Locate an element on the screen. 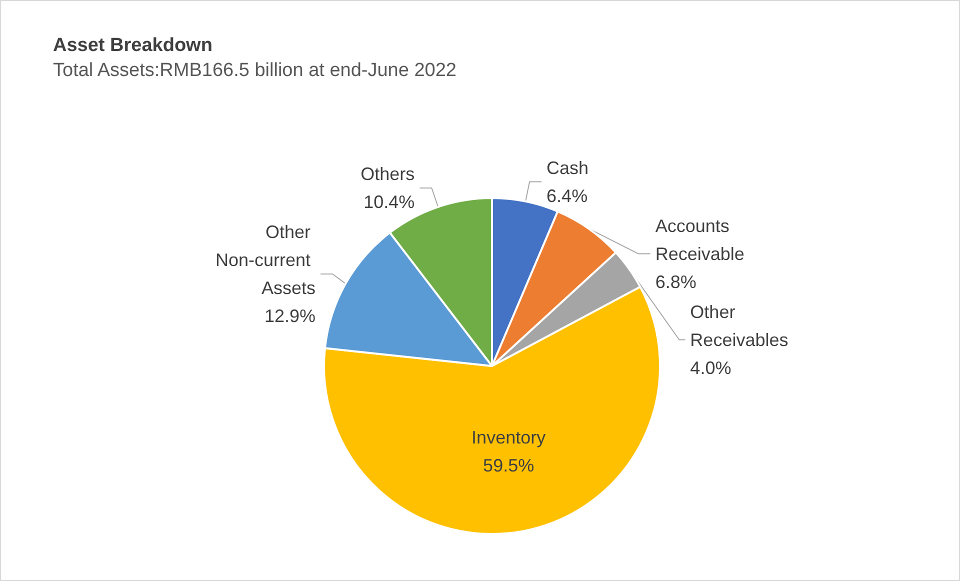  data-label: 12.9% is located at coordinates (290, 316).